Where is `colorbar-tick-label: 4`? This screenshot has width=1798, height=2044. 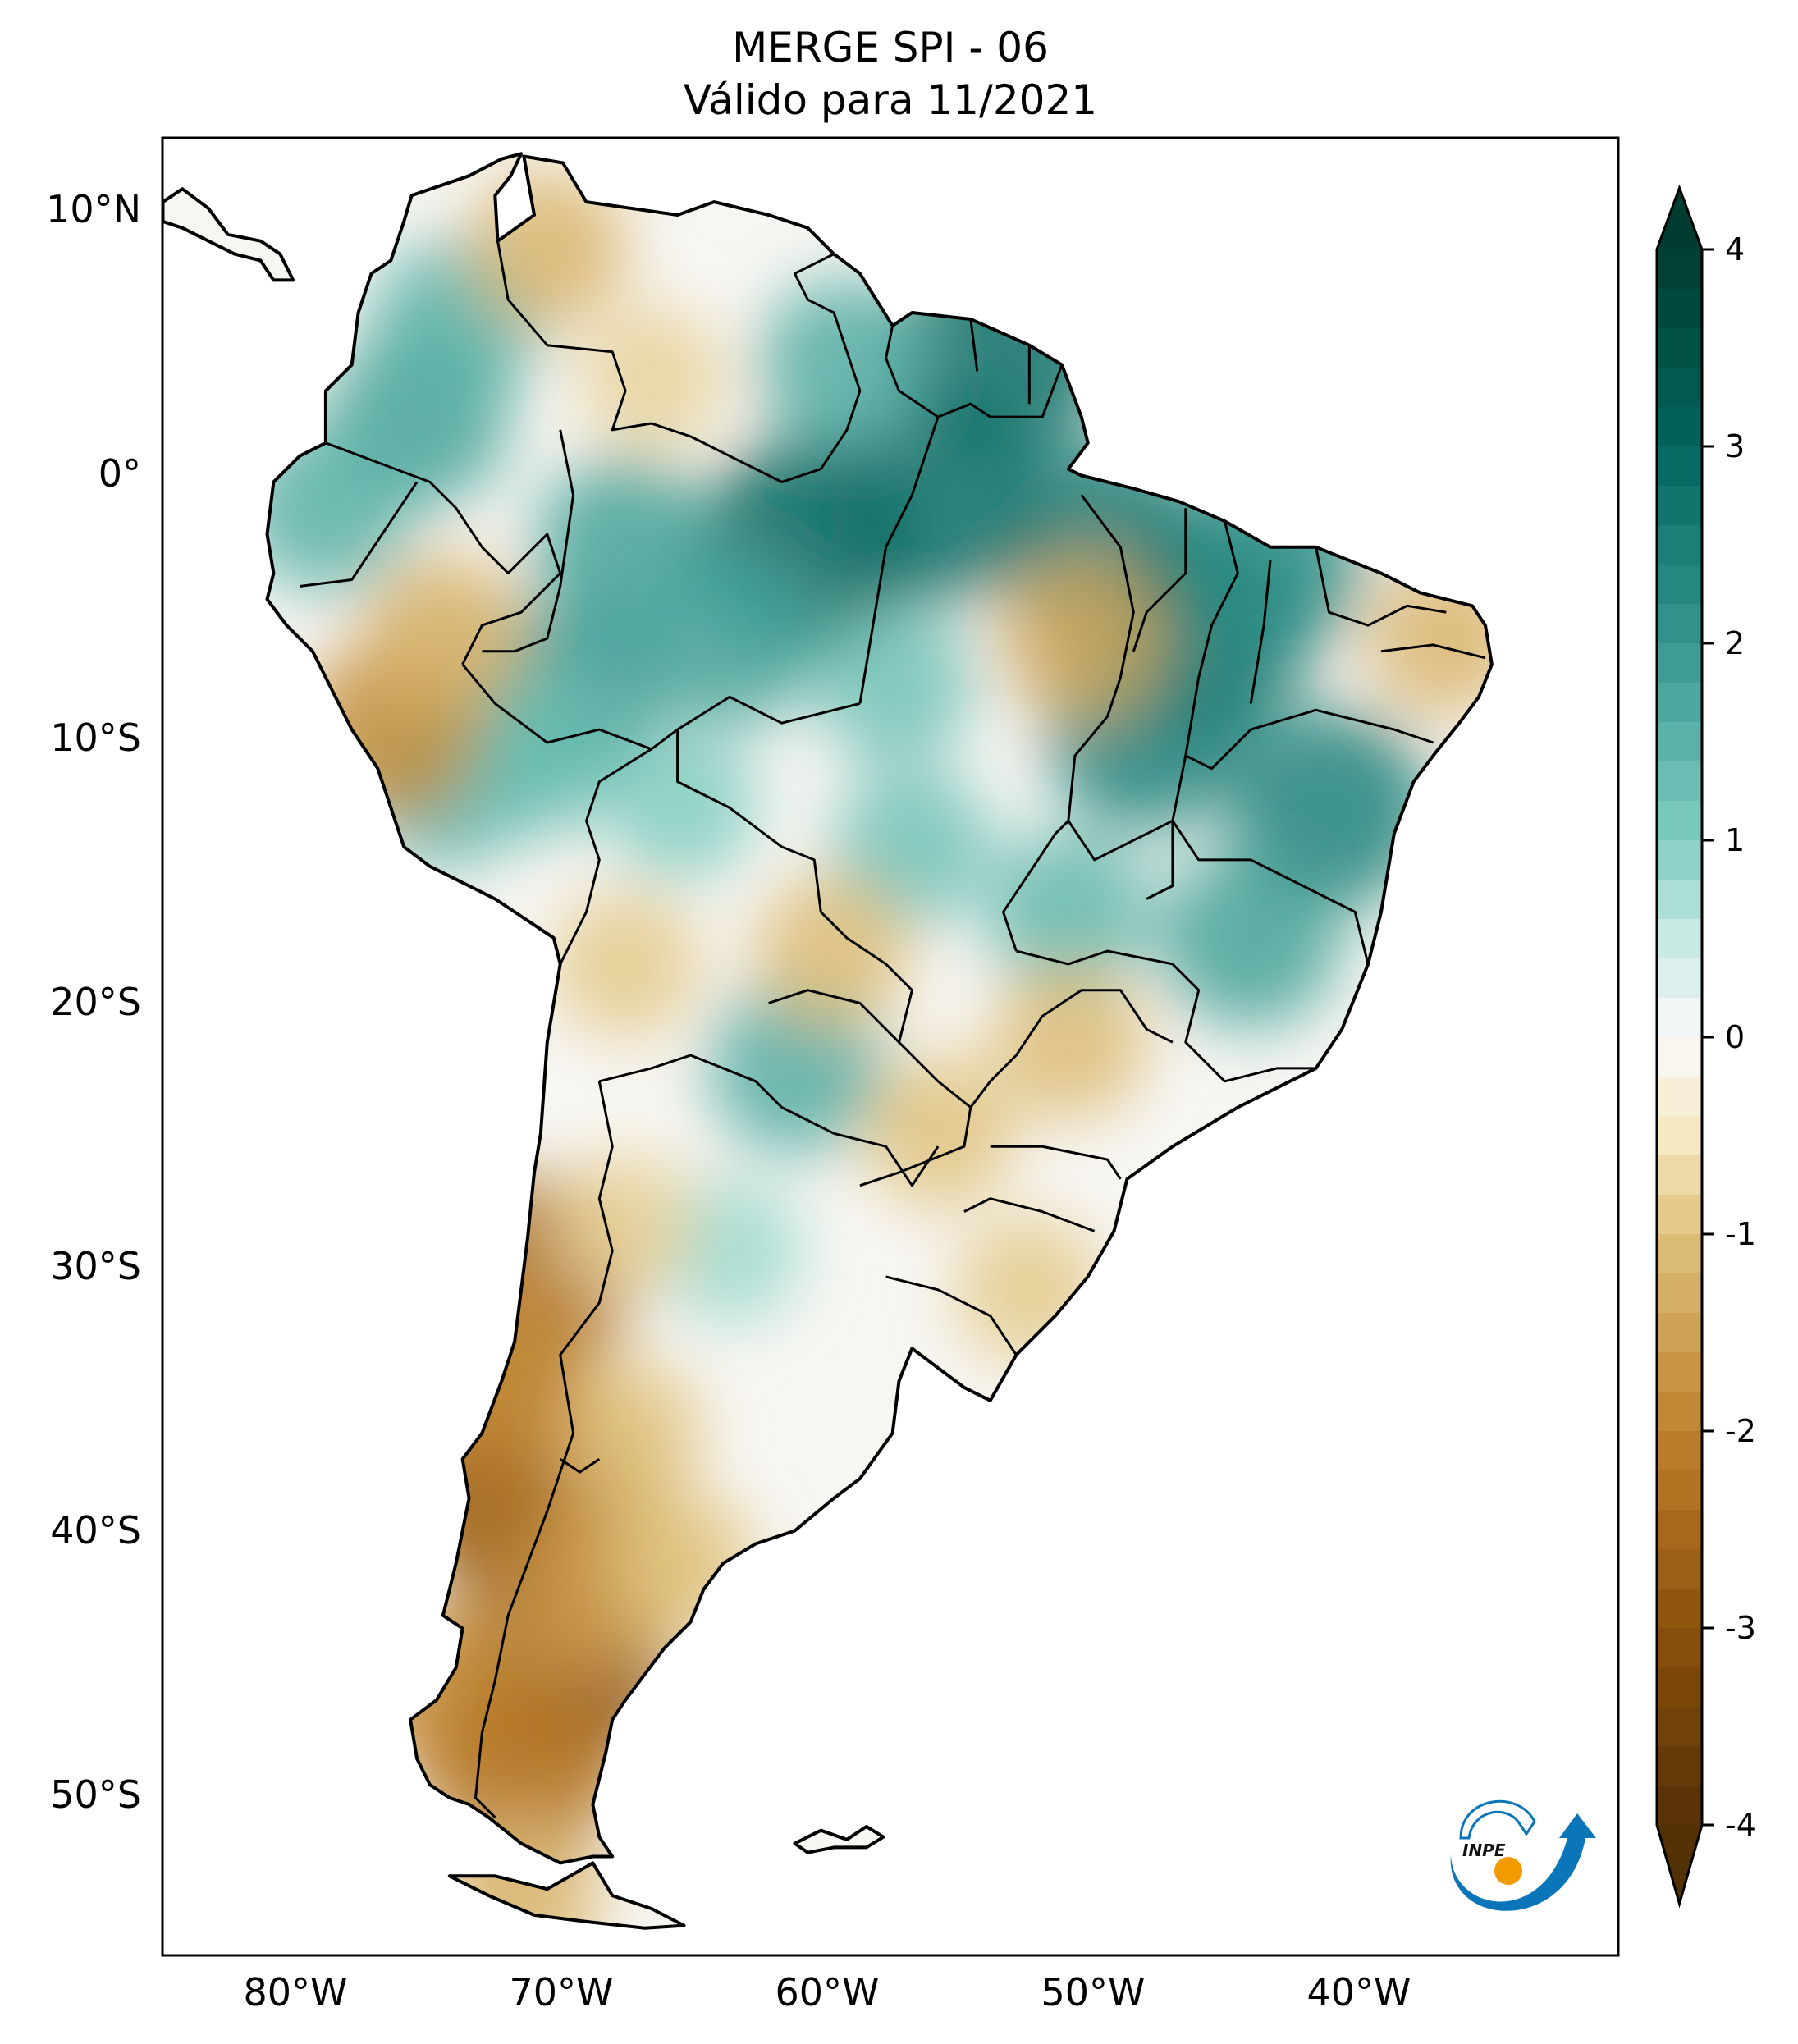 colorbar-tick-label: 4 is located at coordinates (1735, 249).